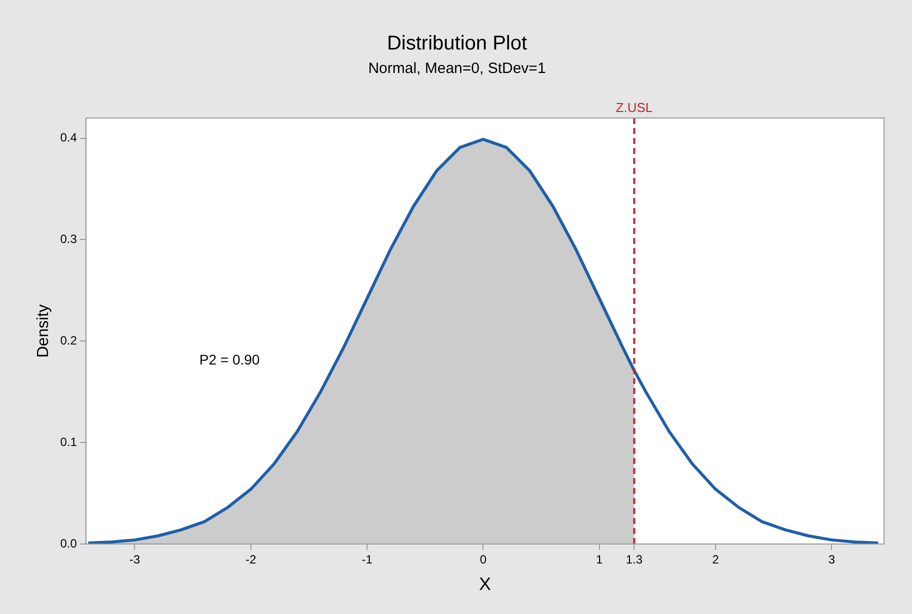  What do you see at coordinates (229, 360) in the screenshot?
I see `annotation: P2 = 0.90` at bounding box center [229, 360].